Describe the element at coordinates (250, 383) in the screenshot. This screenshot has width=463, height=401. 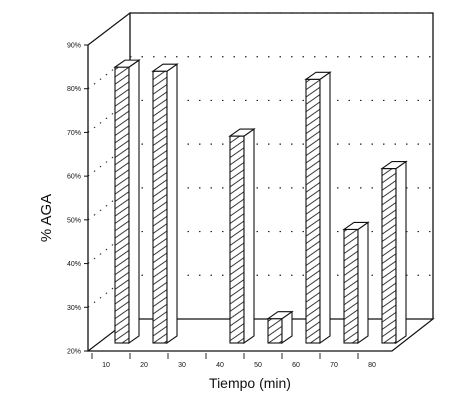
I see `x-axis-title: Tiempo (min)` at that location.